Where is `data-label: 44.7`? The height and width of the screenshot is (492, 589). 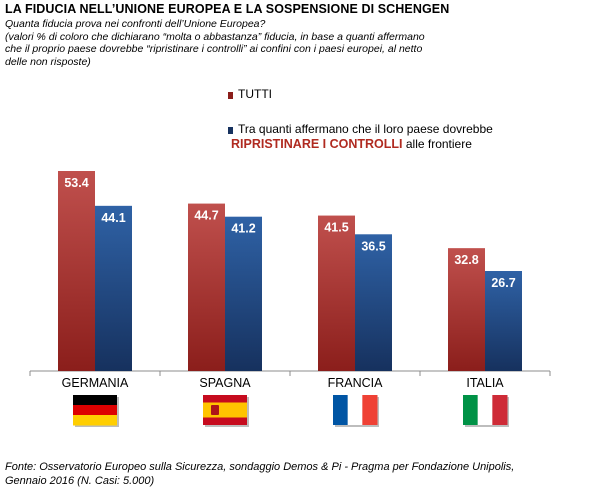
data-label: 44.7 is located at coordinates (206, 216).